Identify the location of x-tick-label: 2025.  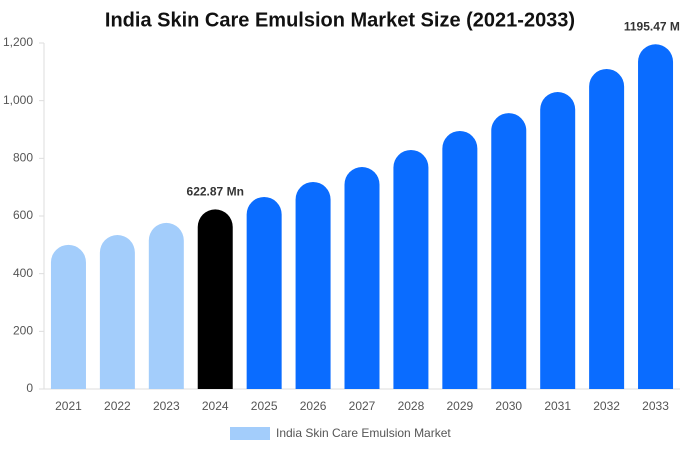
(264, 406).